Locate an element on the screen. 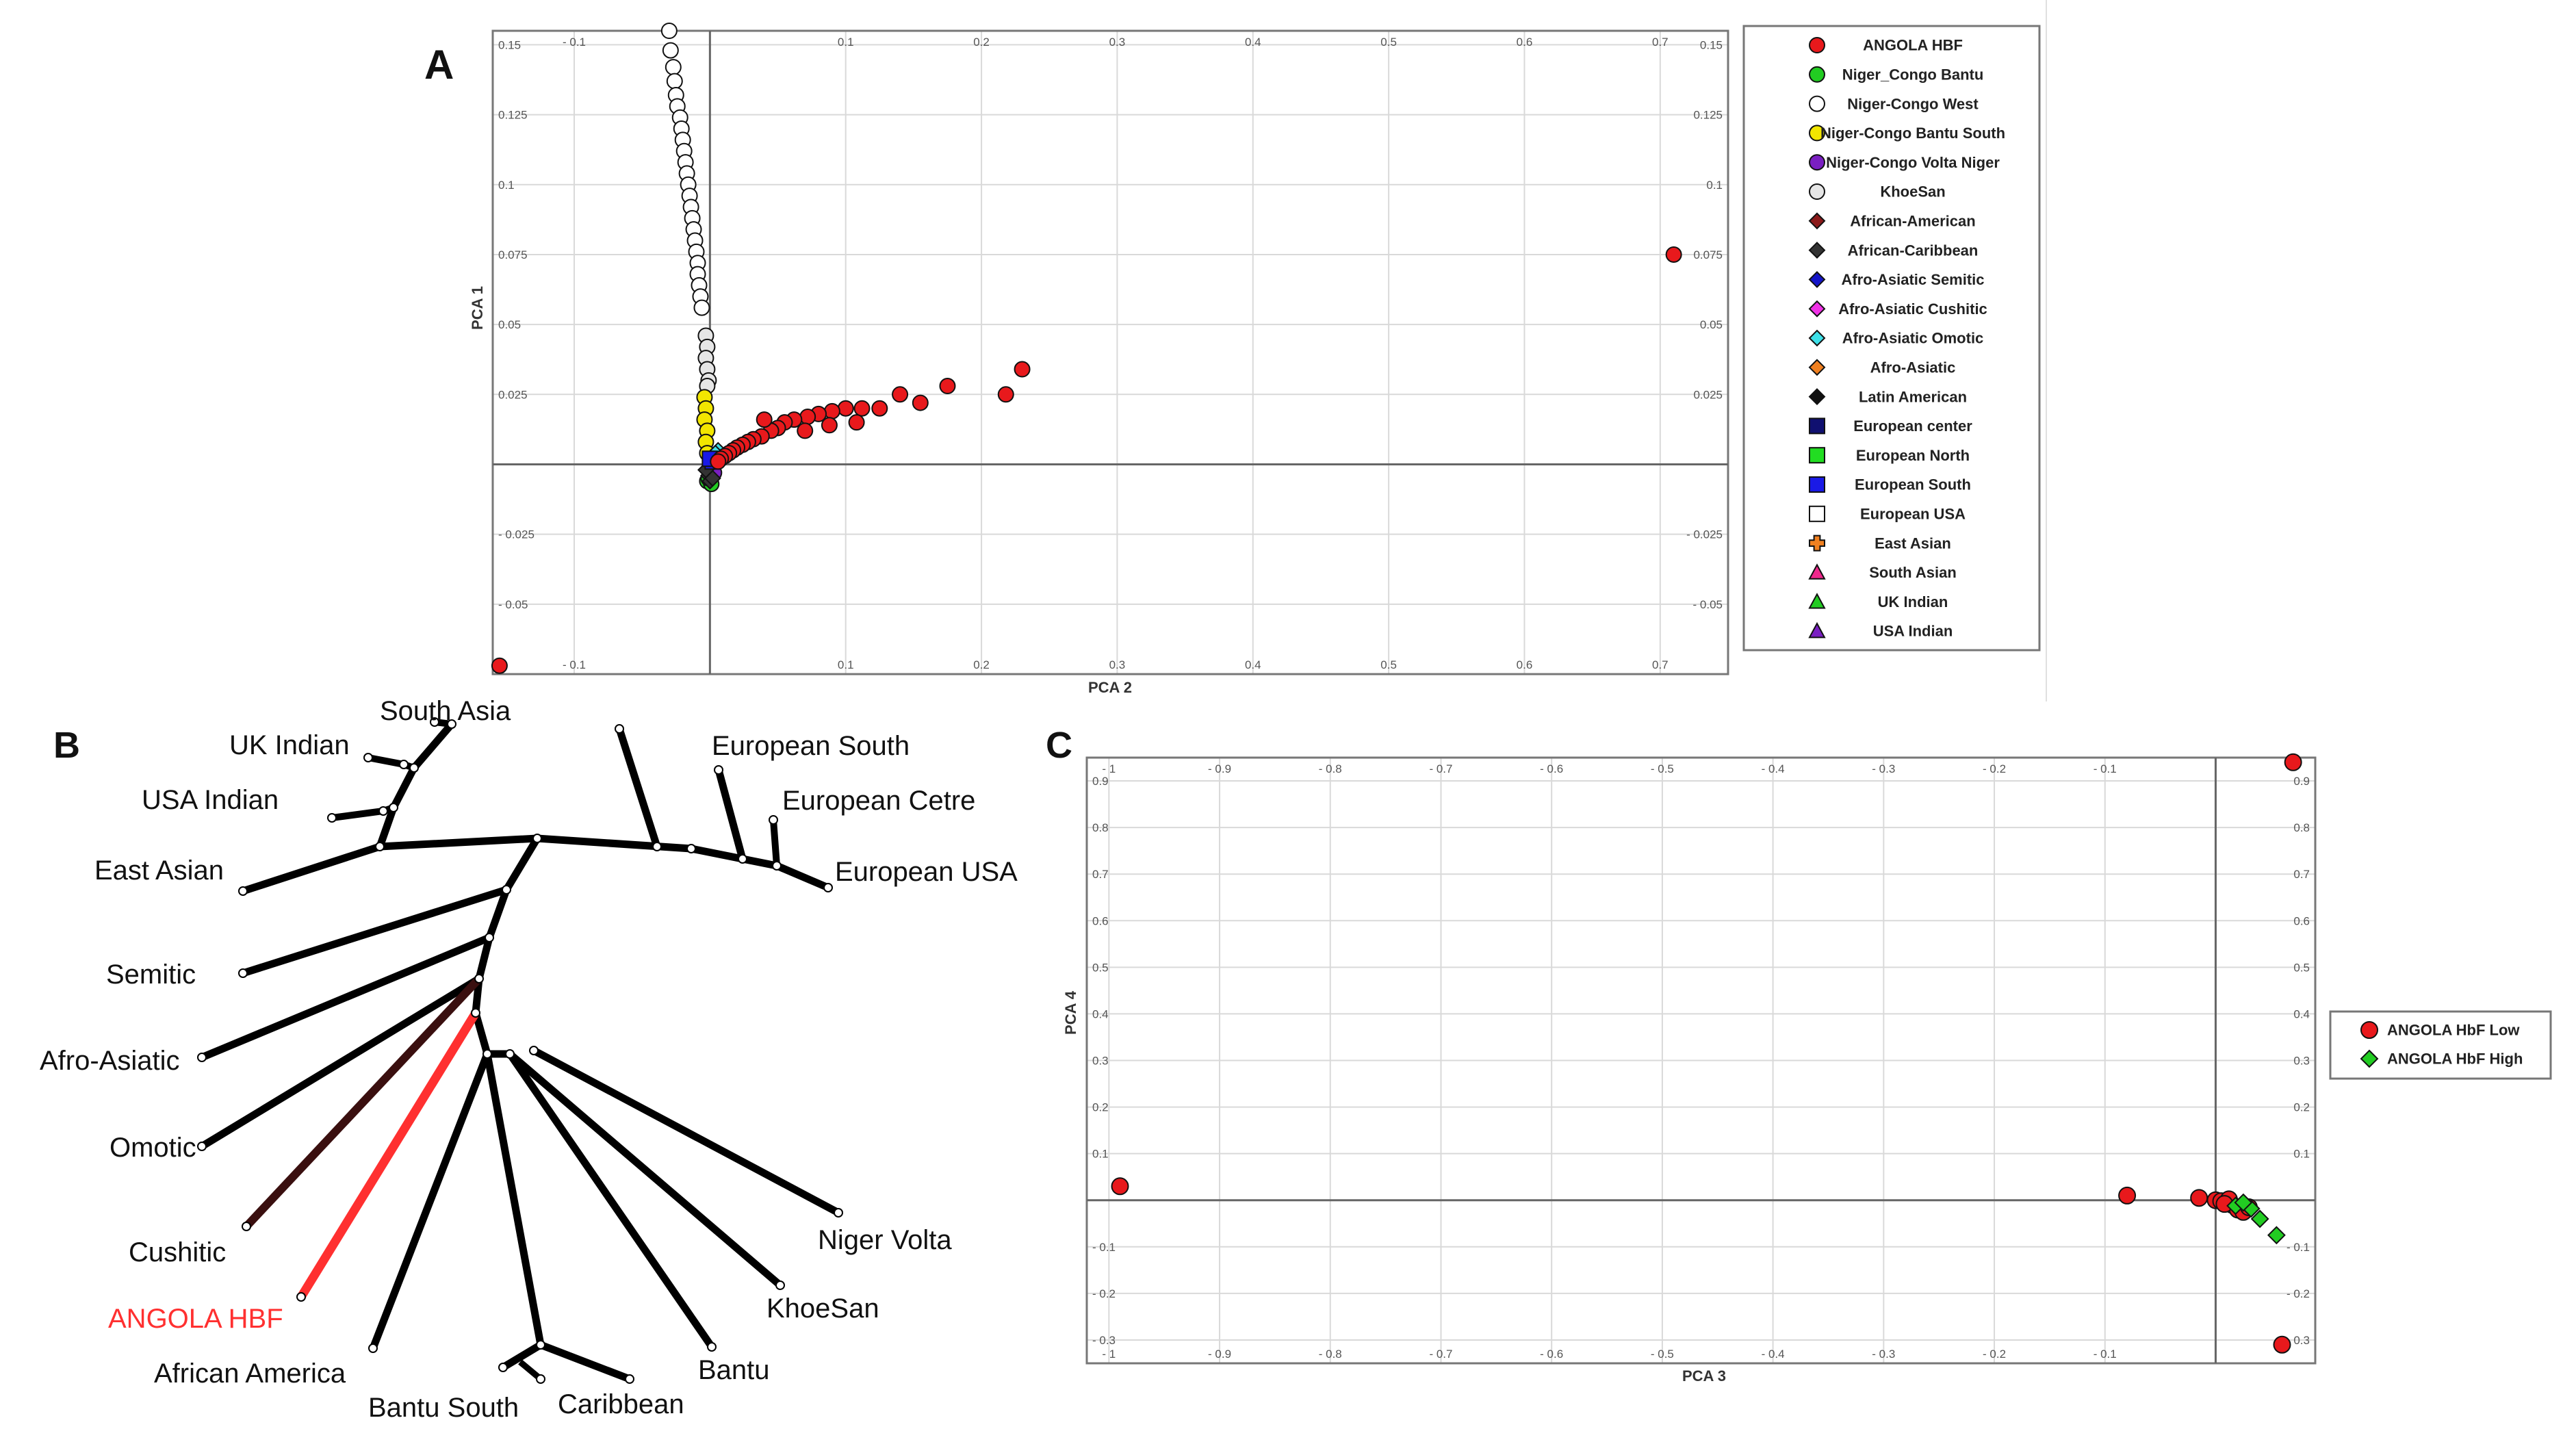  y-tick-label-right: - 0.1 is located at coordinates (2298, 1247).